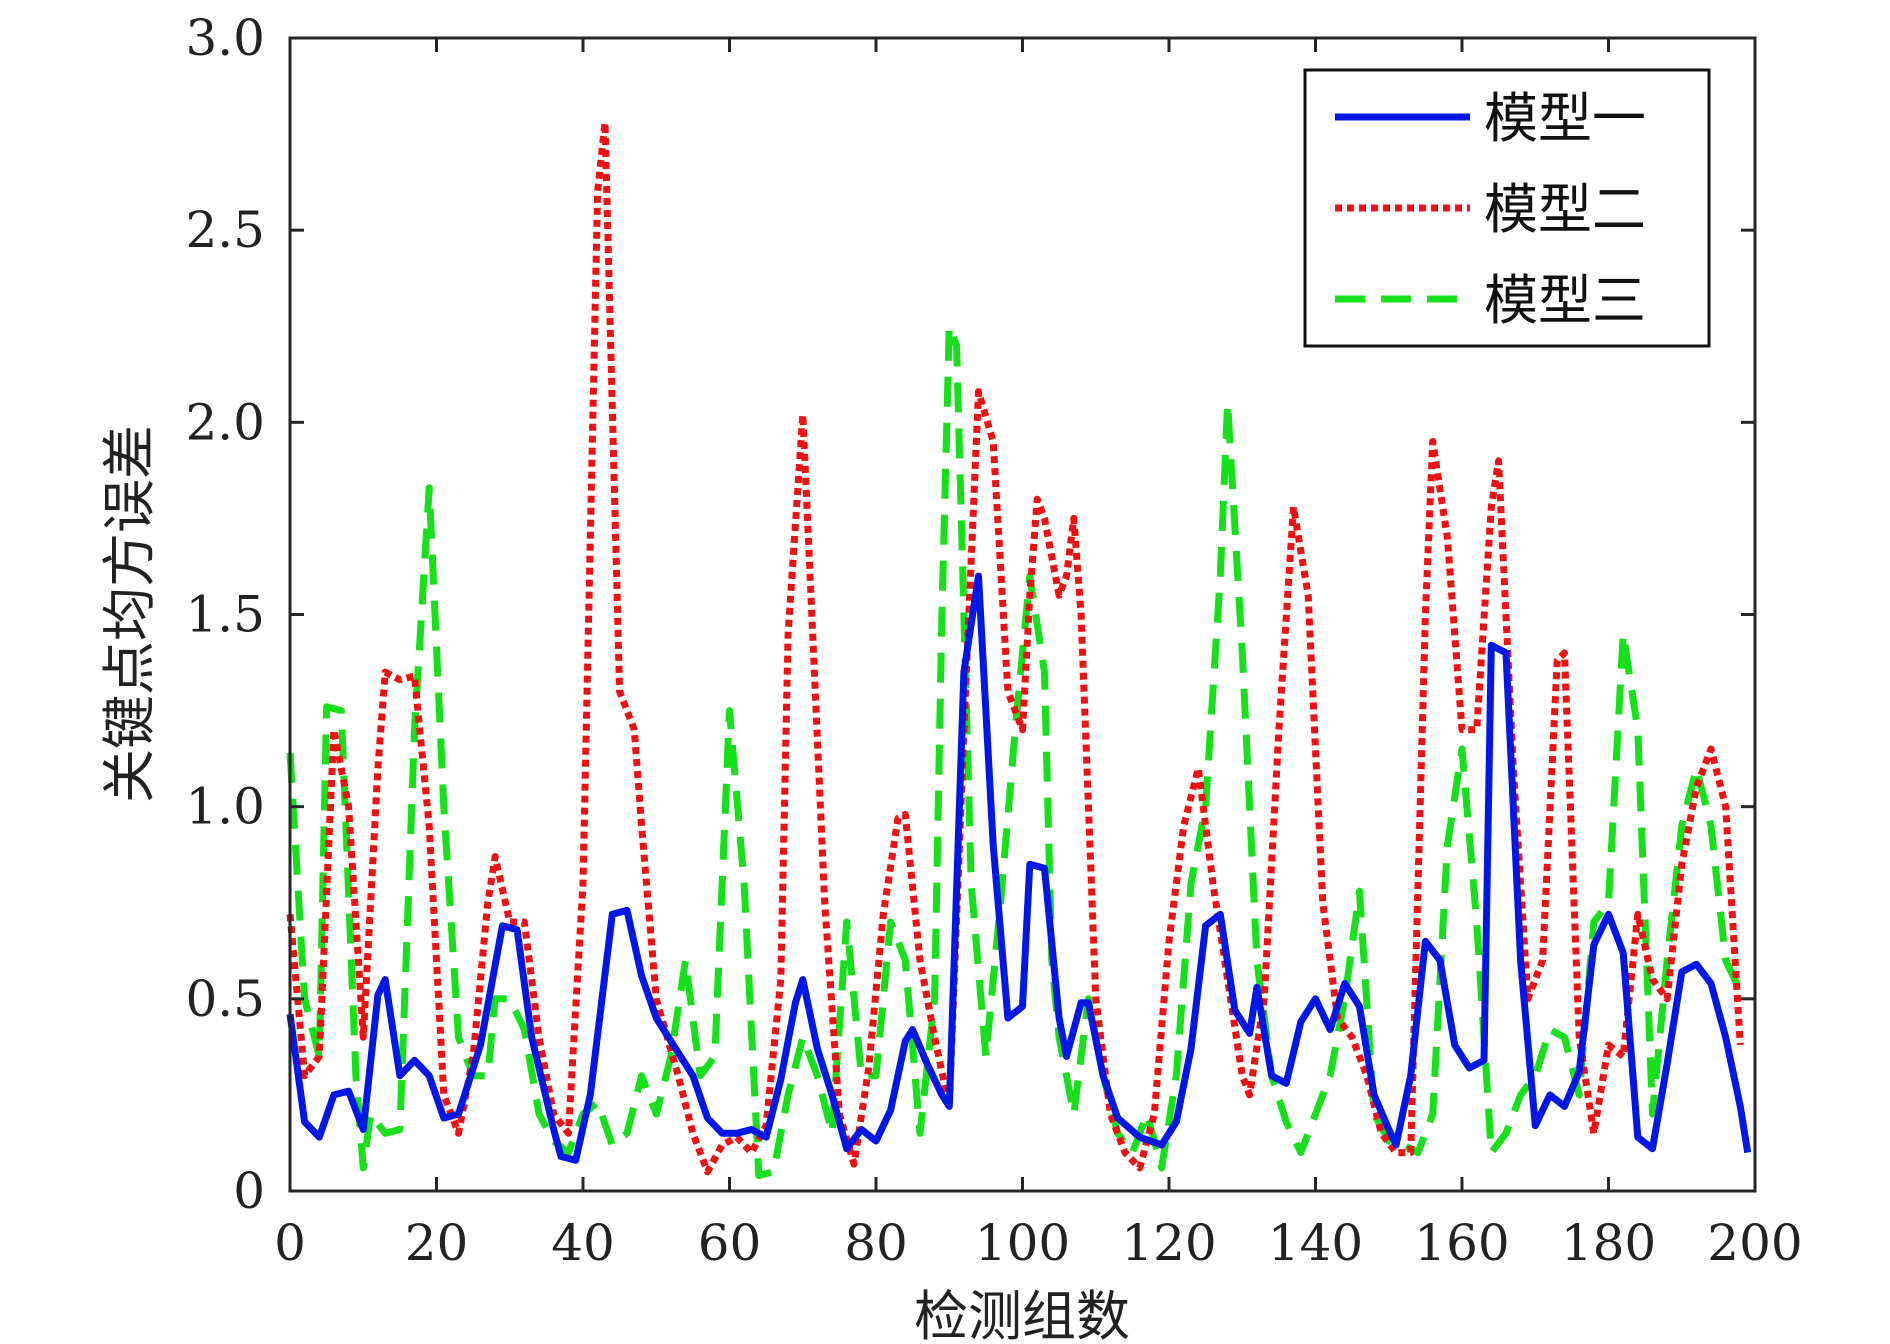 Image resolution: width=1890 pixels, height=1344 pixels. I want to click on y-tick-label: 1.0, so click(225, 807).